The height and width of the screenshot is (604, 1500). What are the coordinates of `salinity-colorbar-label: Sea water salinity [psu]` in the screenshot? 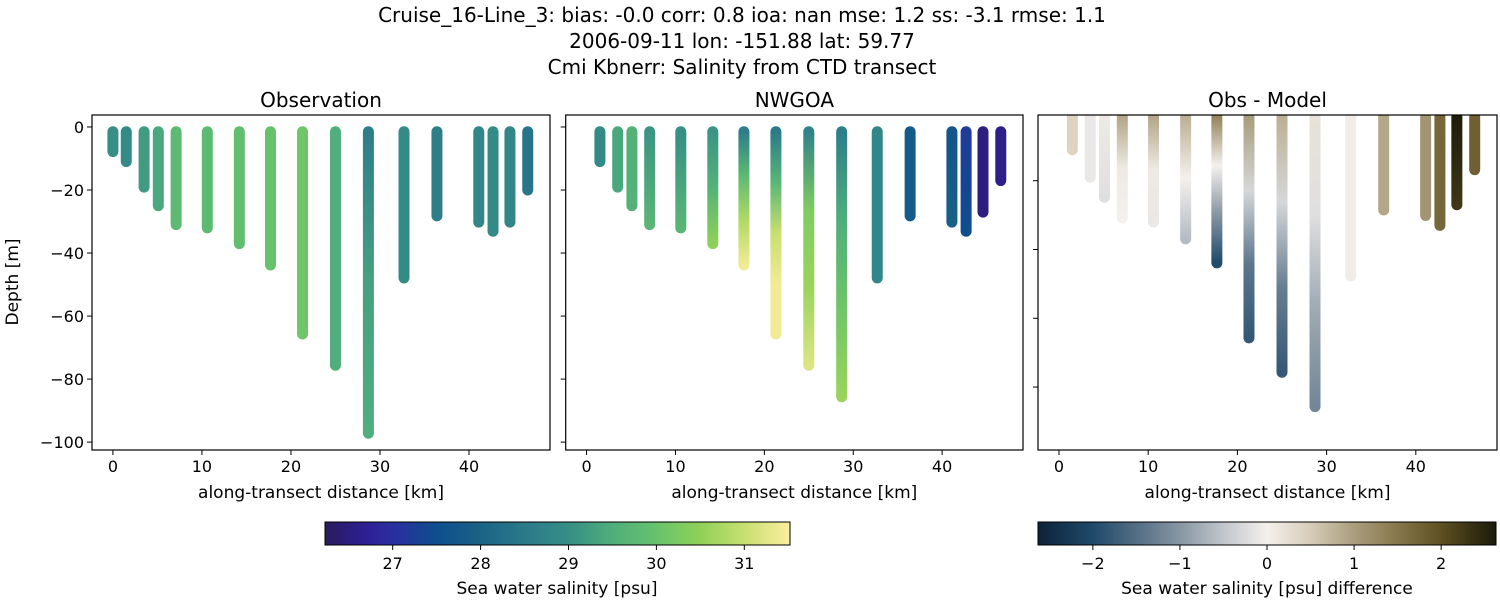 It's located at (557, 589).